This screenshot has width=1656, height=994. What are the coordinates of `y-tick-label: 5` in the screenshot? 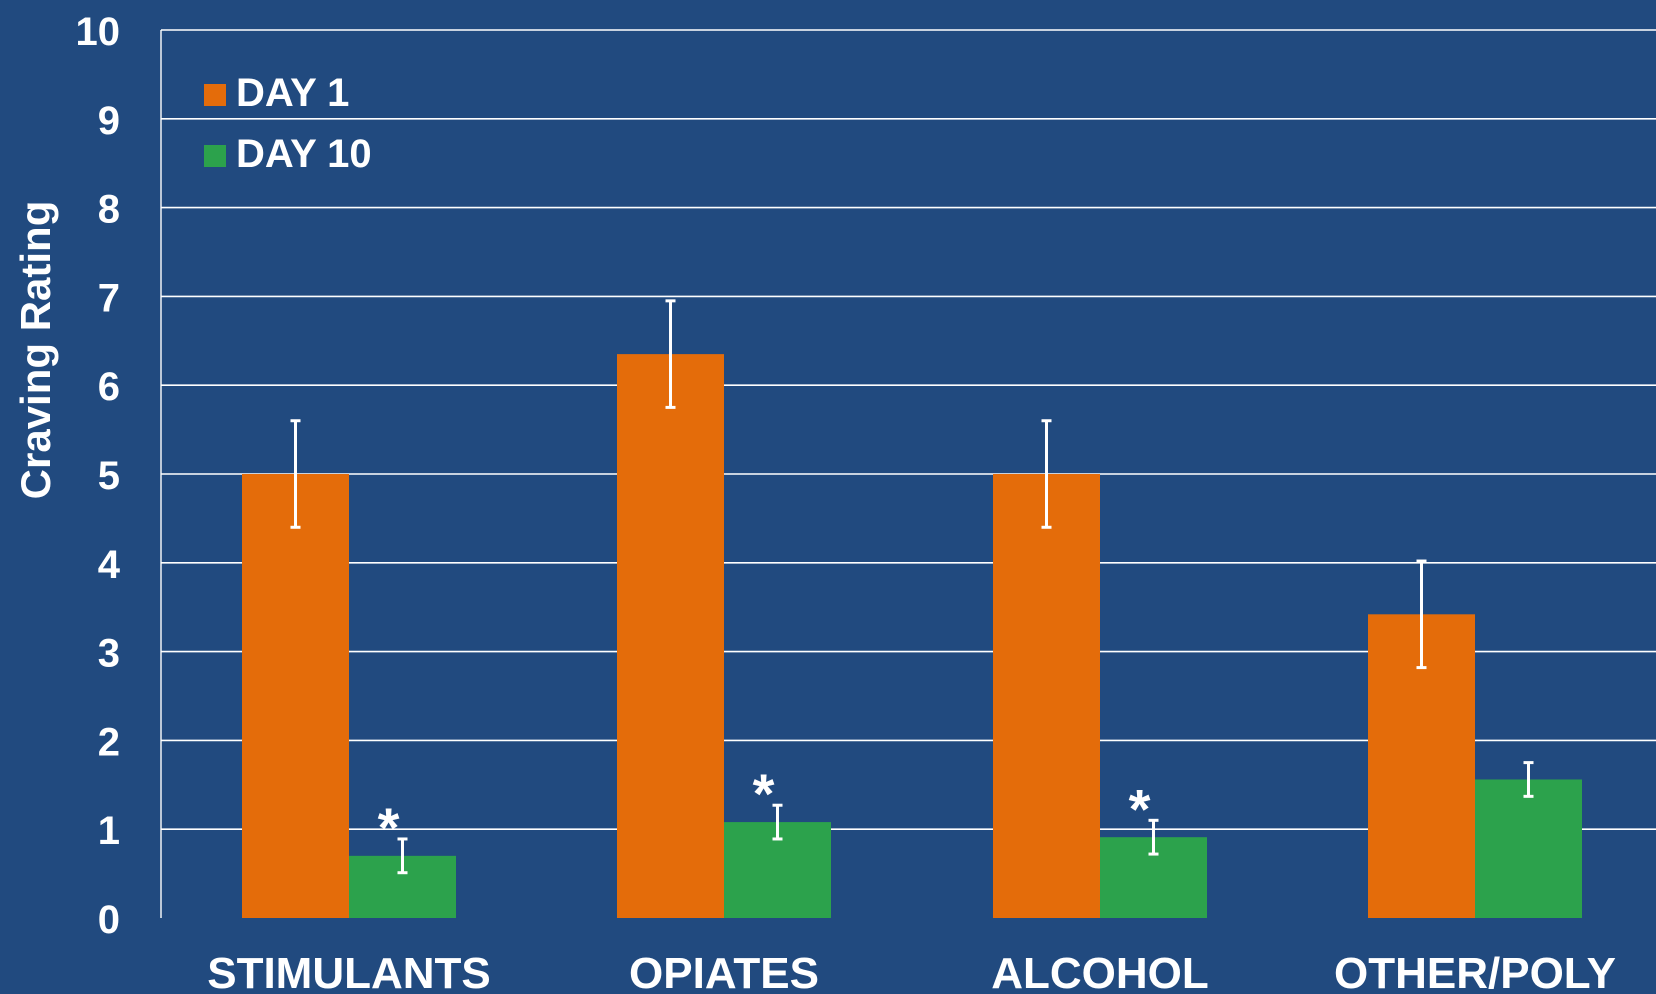 It's located at (109, 476).